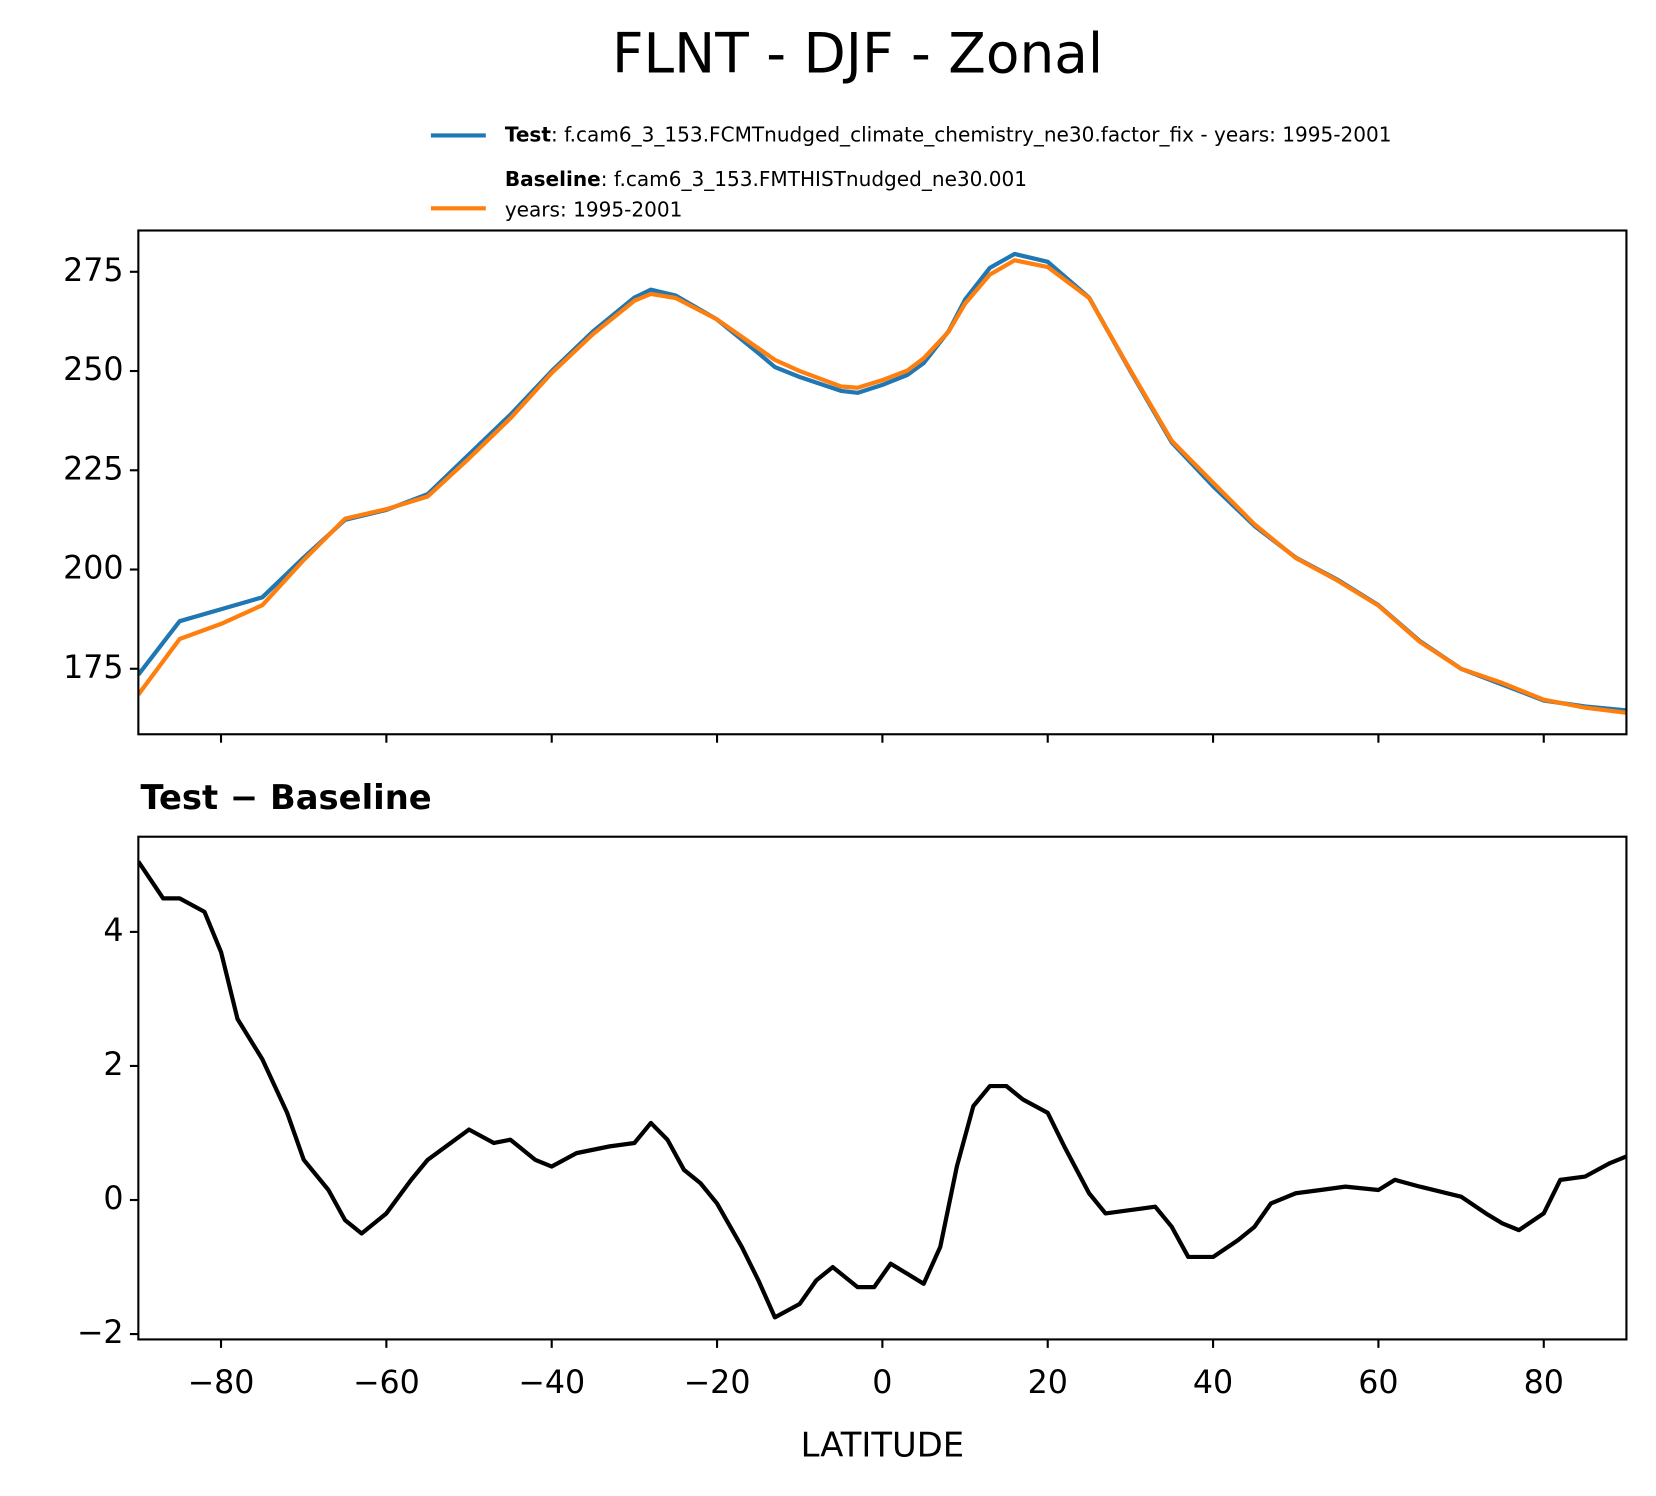 Image resolution: width=1656 pixels, height=1496 pixels. Describe the element at coordinates (882, 1383) in the screenshot. I see `x-tick-label: 0` at that location.